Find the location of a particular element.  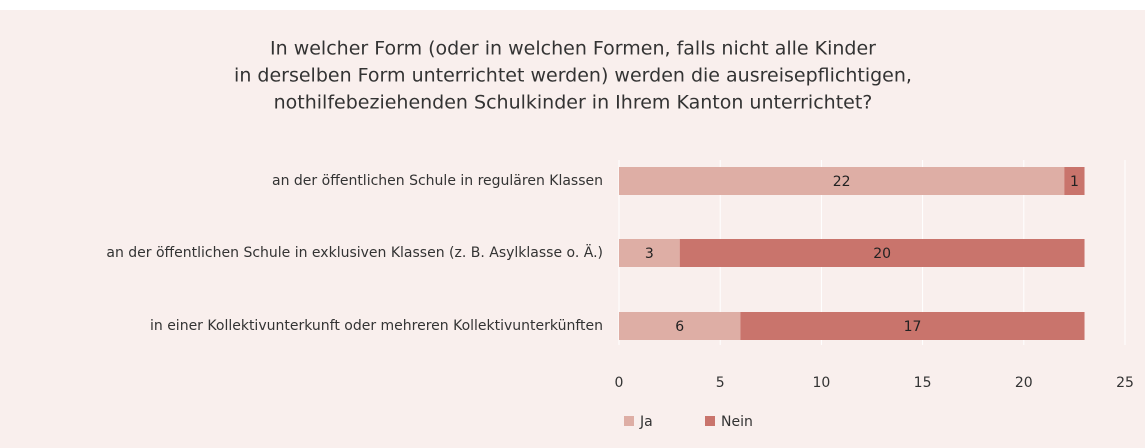

x-tick-label: 15 is located at coordinates (923, 383).